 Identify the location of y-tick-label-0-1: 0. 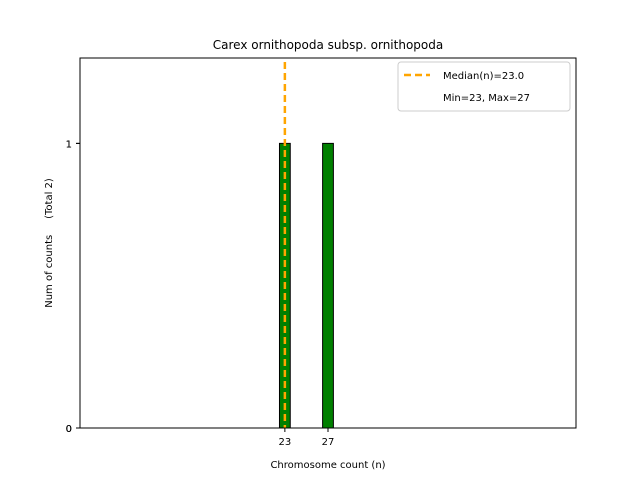
(69, 429).